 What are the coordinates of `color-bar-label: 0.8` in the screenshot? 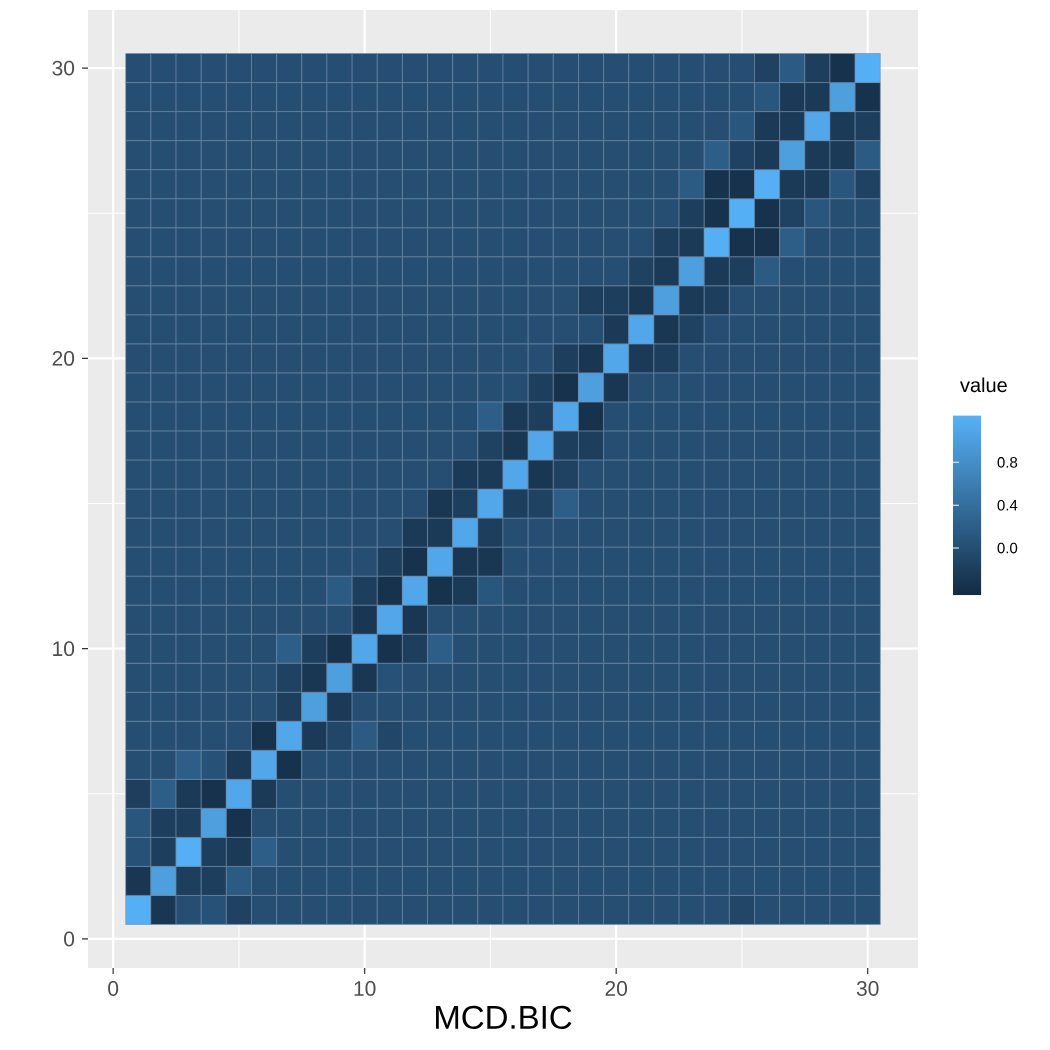 It's located at (1007, 462).